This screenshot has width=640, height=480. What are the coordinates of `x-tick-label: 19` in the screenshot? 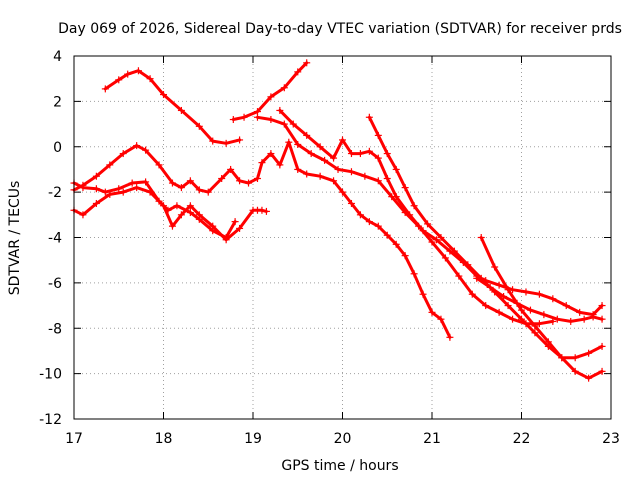 It's located at (253, 439).